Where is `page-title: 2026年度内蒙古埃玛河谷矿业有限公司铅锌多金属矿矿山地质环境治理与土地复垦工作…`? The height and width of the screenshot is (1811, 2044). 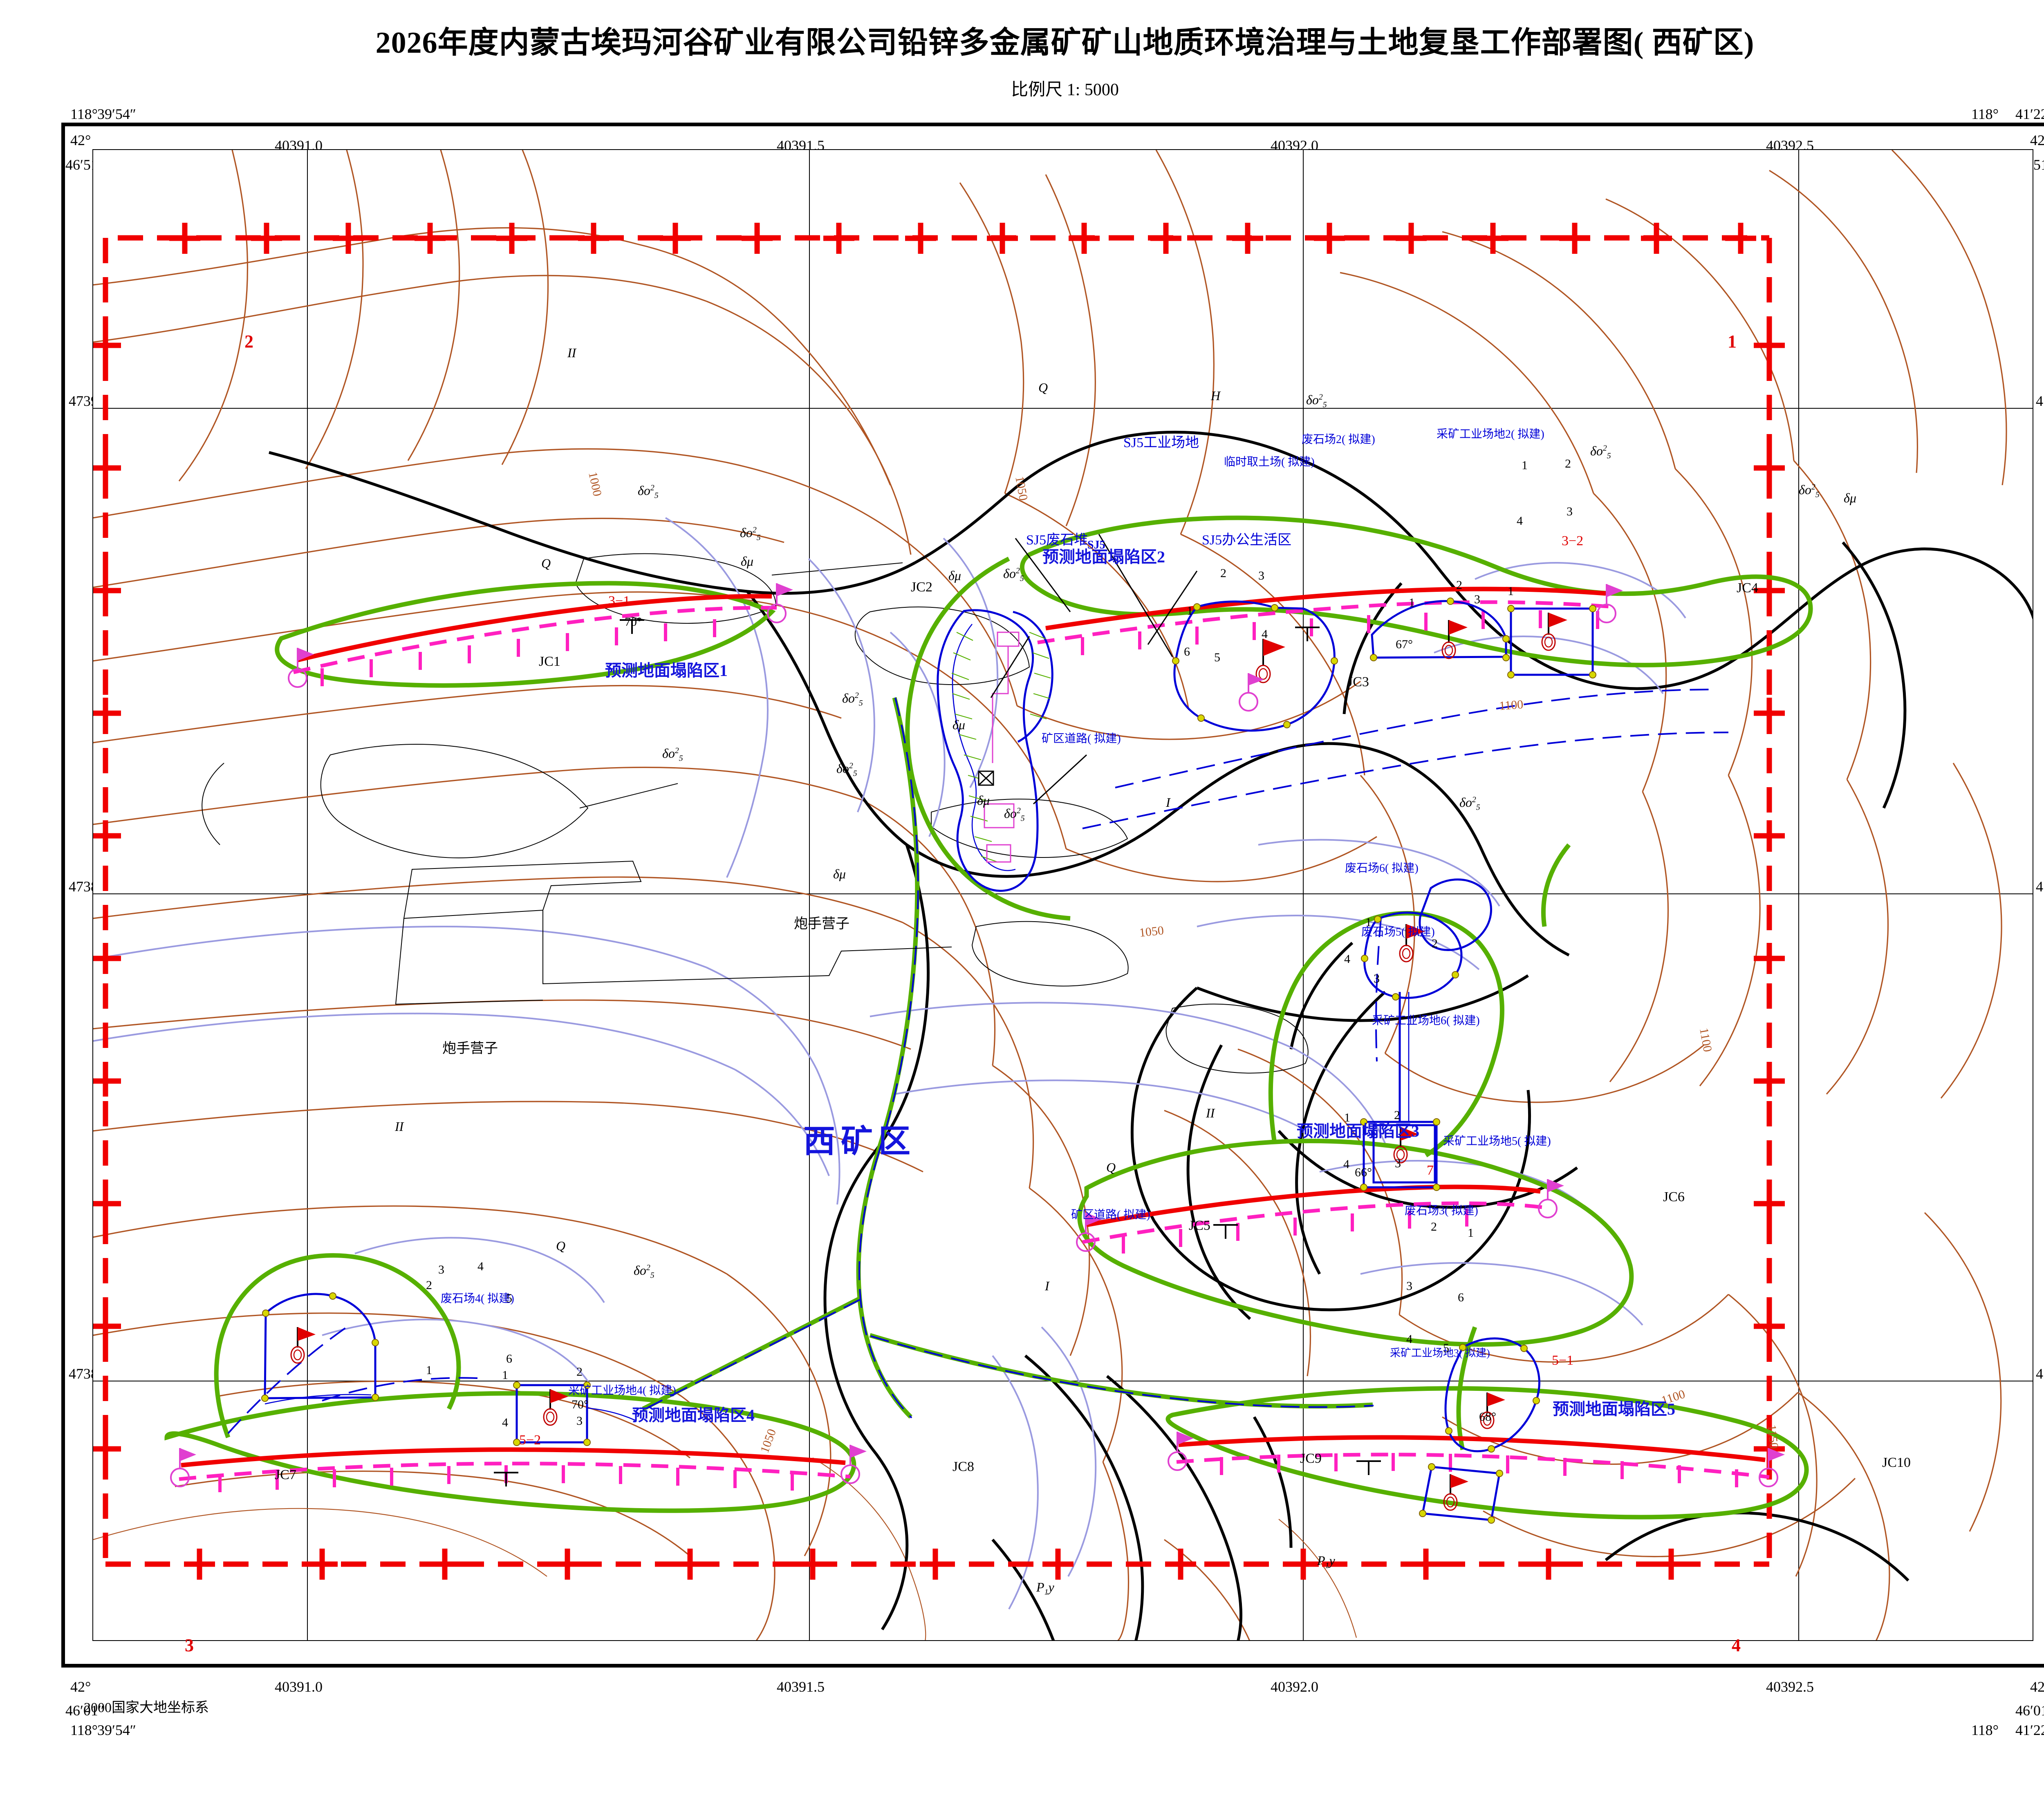
page-title: 2026年度内蒙古埃玛河谷矿业有限公司铅锌多金属矿矿山地质环境治理与土地复垦工作… is located at coordinates (1065, 43).